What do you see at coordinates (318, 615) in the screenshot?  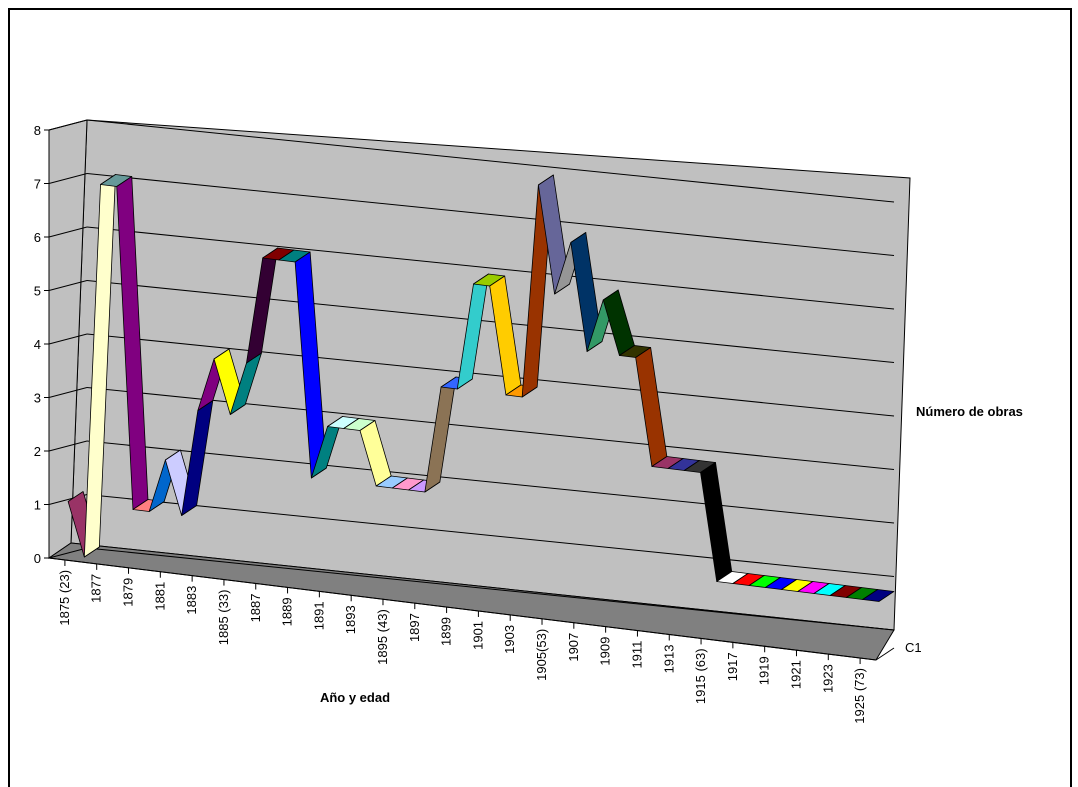 I see `x-tick-label: 1891` at bounding box center [318, 615].